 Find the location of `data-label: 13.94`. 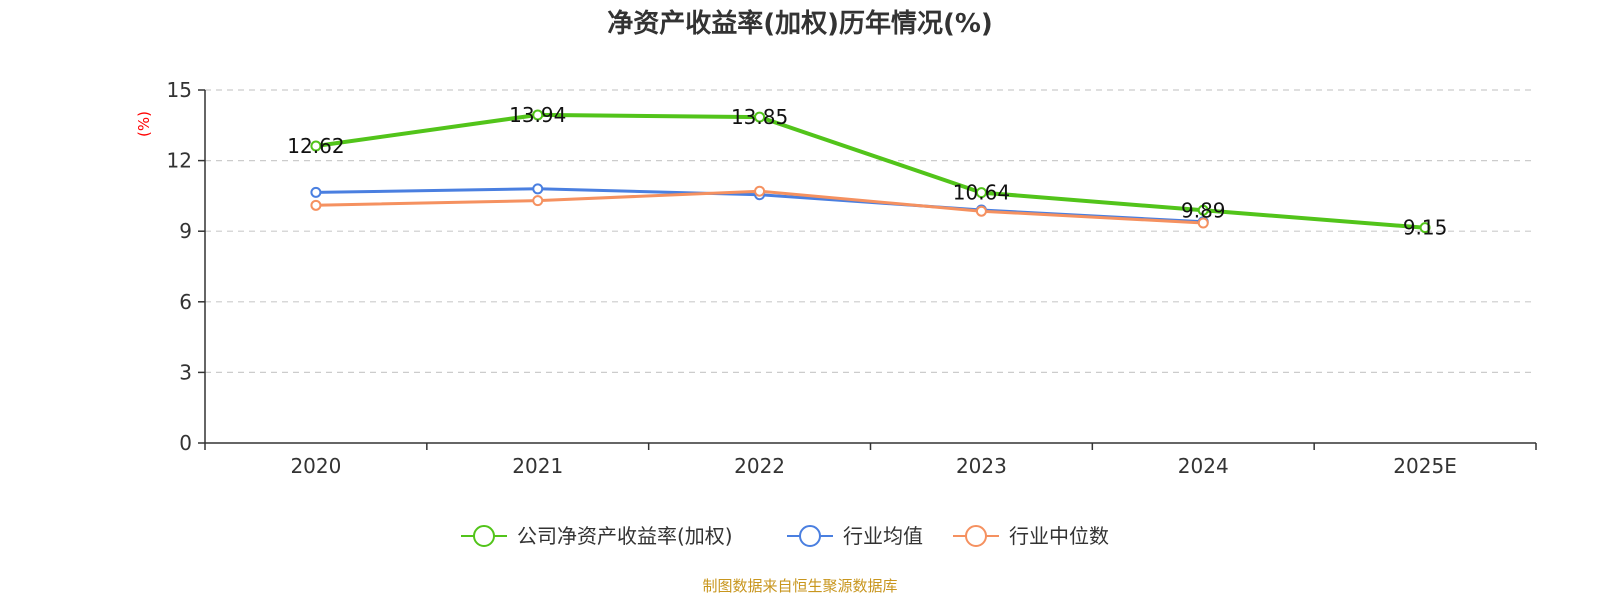

data-label: 13.94 is located at coordinates (537, 115).